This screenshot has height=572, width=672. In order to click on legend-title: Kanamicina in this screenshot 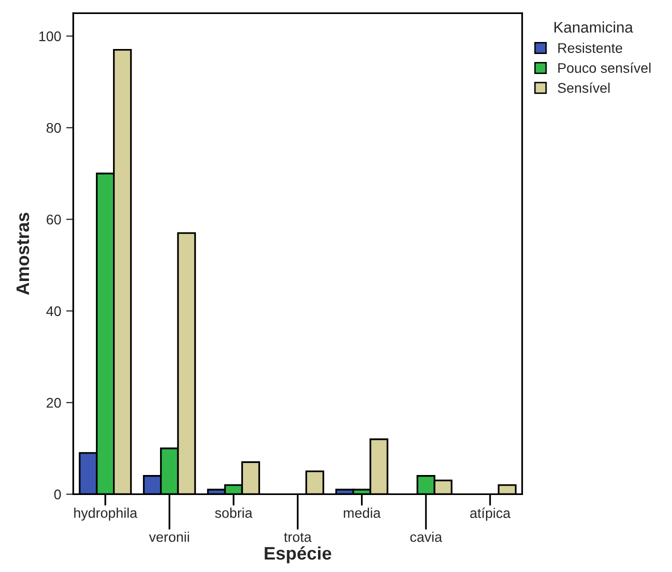, I will do `click(594, 27)`.